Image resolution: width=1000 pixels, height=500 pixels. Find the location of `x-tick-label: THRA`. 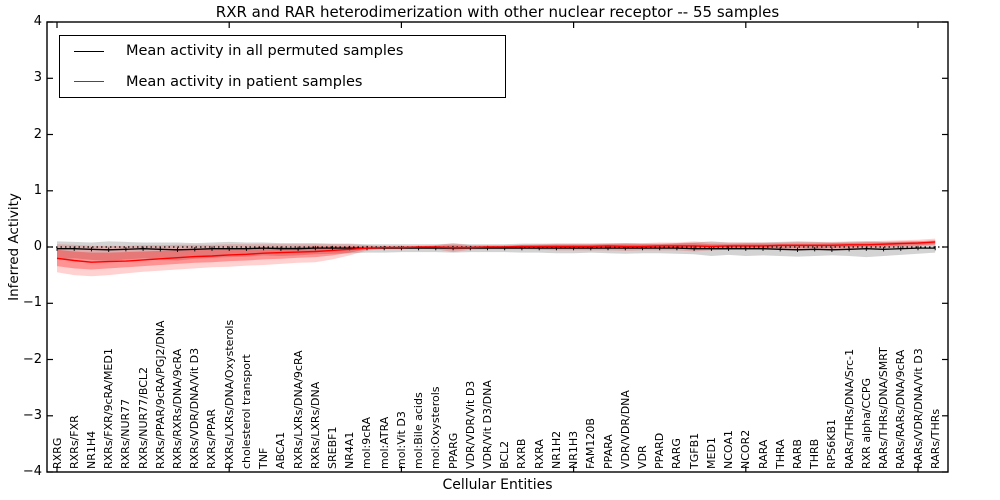

x-tick-label: THRA is located at coordinates (780, 454).